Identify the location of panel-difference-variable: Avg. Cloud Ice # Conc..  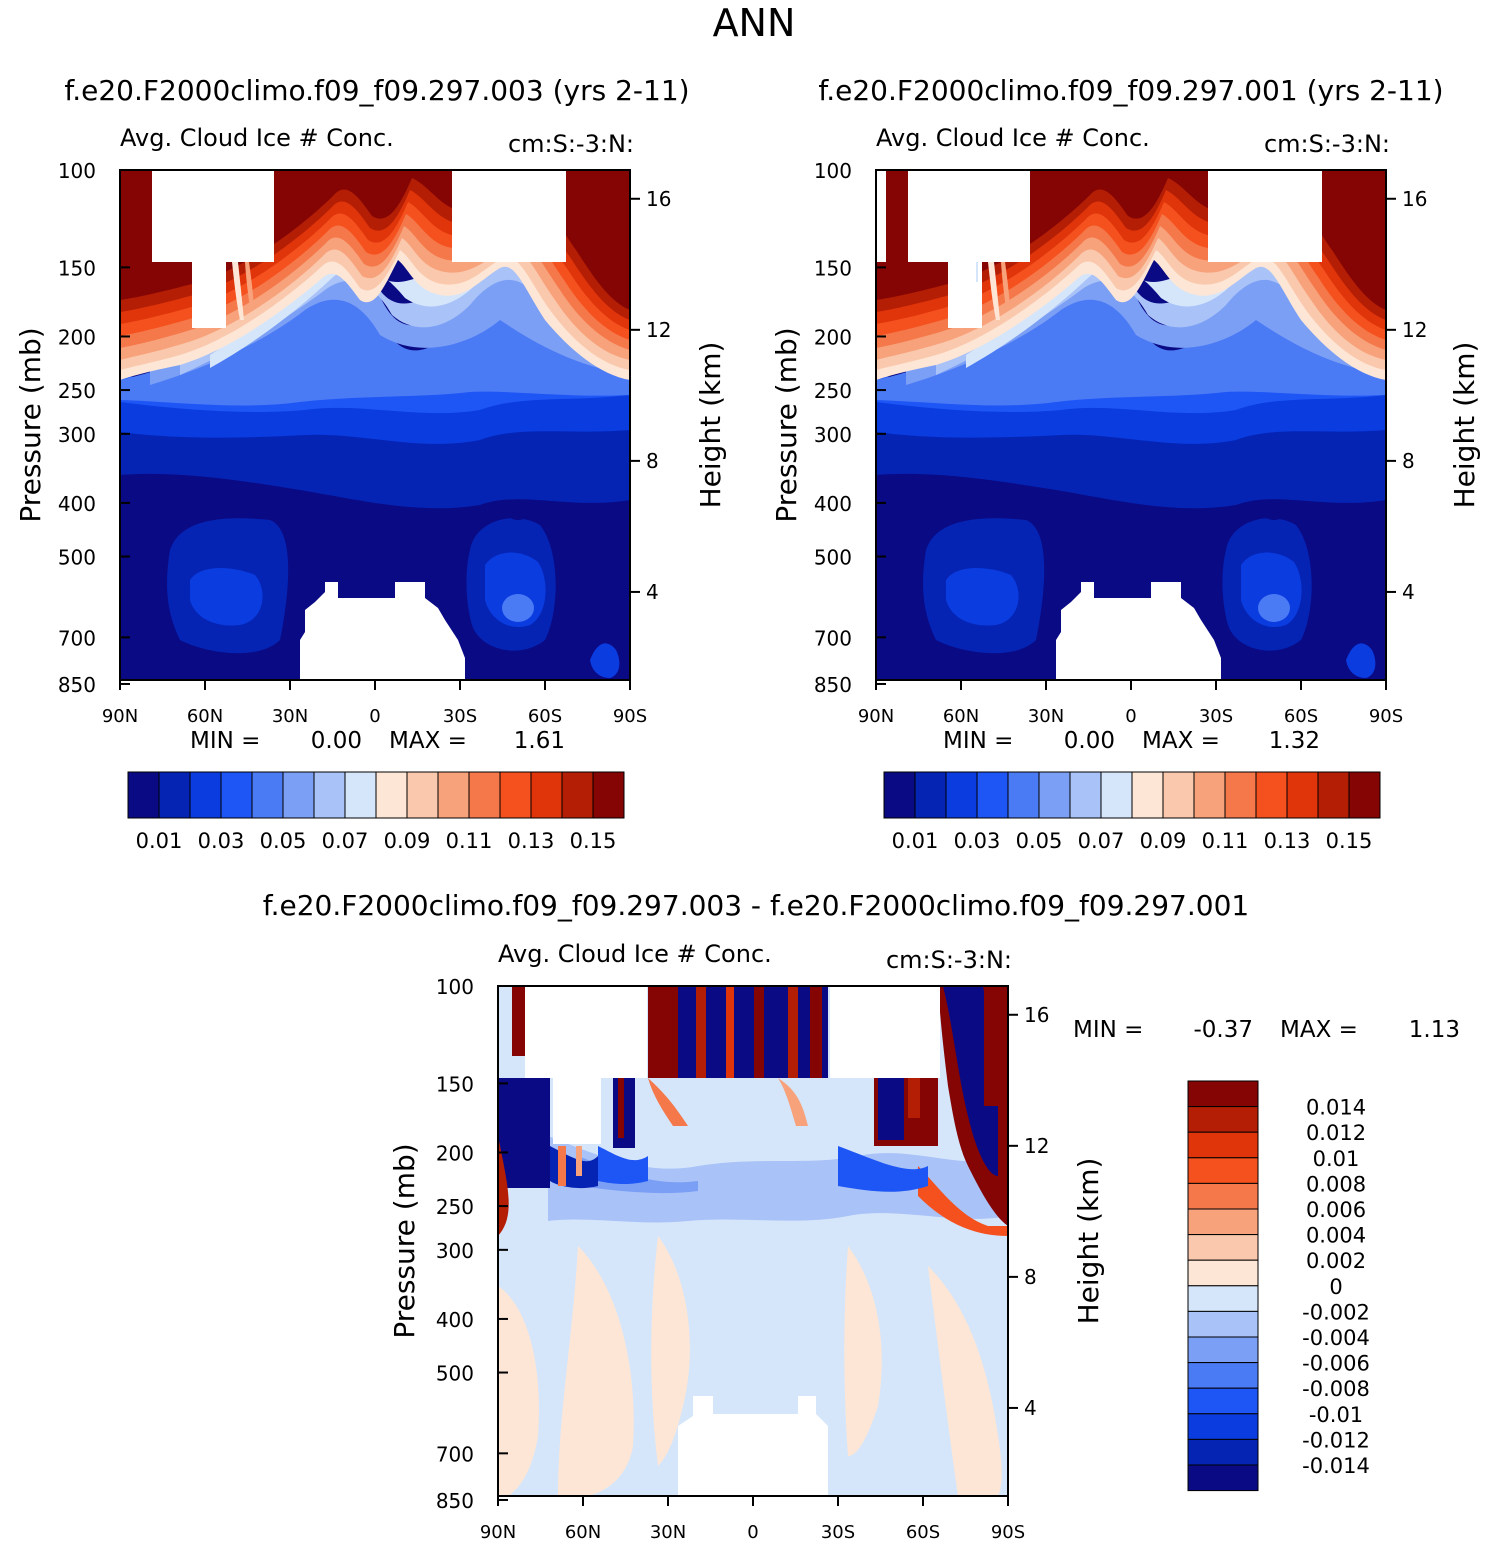
(635, 954).